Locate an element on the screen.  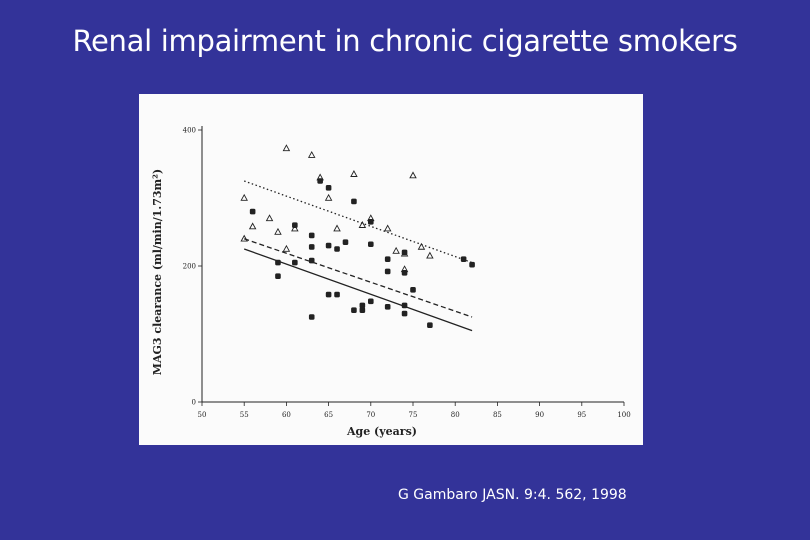
citation: G Gambaro JASN. 9:4. 562, 1998 is located at coordinates (512, 495).